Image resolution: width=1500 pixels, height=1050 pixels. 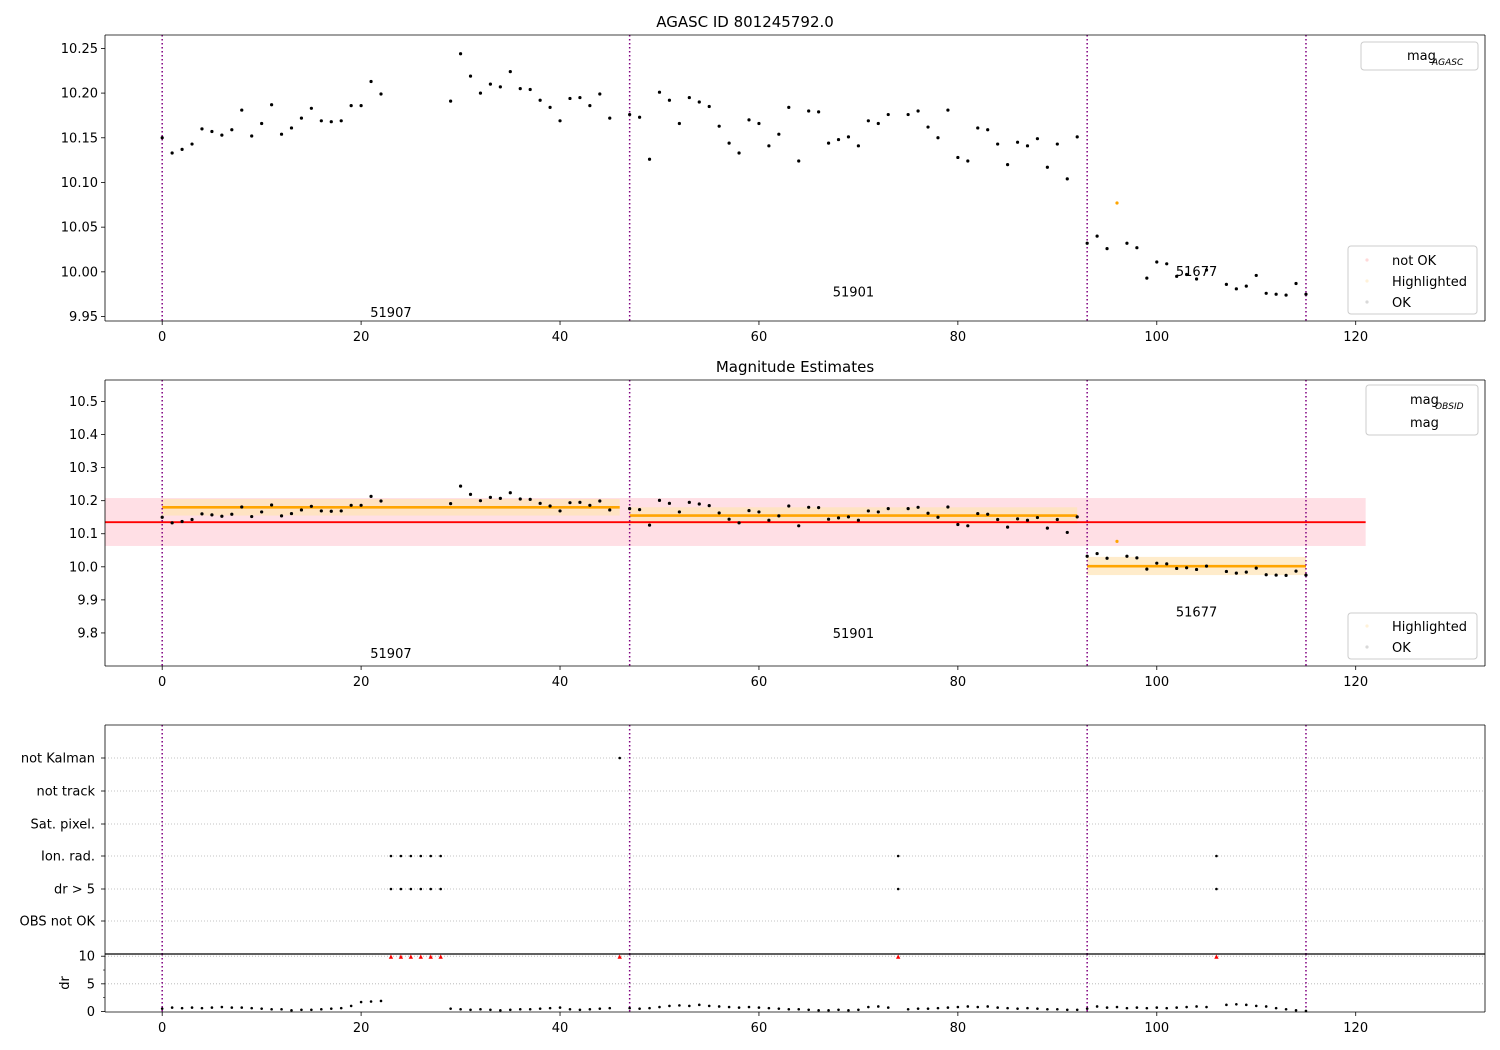 I want to click on obsid-label: 51677, so click(x=1196, y=272).